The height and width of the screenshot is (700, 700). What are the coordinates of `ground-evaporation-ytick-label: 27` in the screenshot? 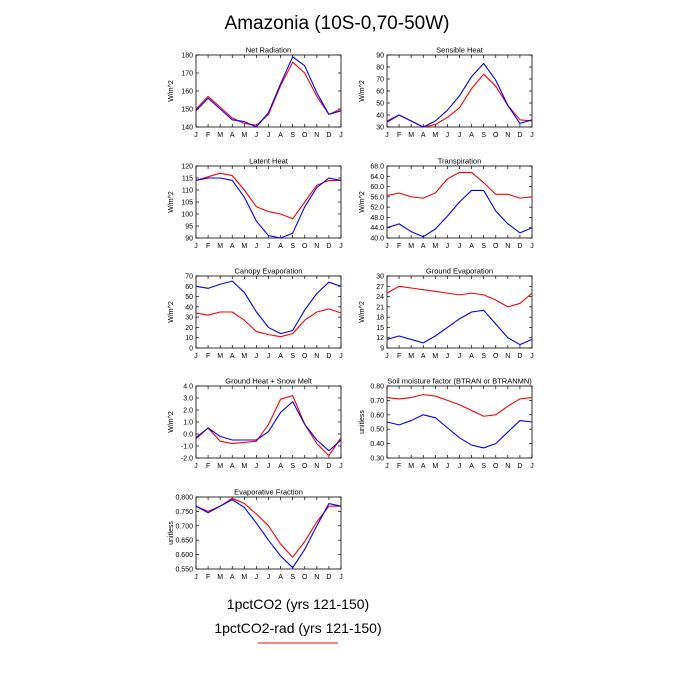 It's located at (380, 287).